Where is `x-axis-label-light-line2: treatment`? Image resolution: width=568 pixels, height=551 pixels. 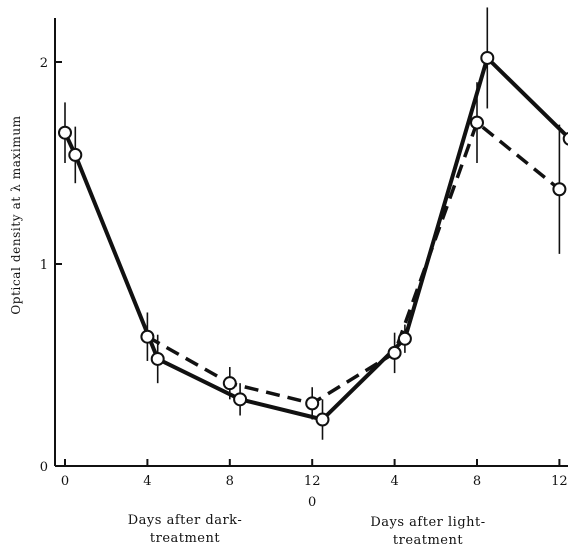 x-axis-label-light-line2: treatment is located at coordinates (428, 540).